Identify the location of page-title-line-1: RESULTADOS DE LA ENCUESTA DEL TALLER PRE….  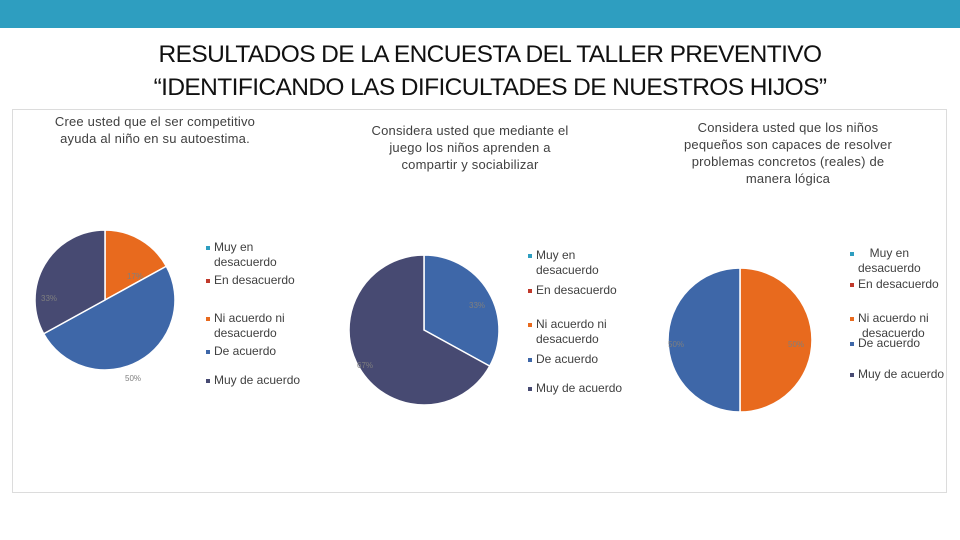
(490, 54).